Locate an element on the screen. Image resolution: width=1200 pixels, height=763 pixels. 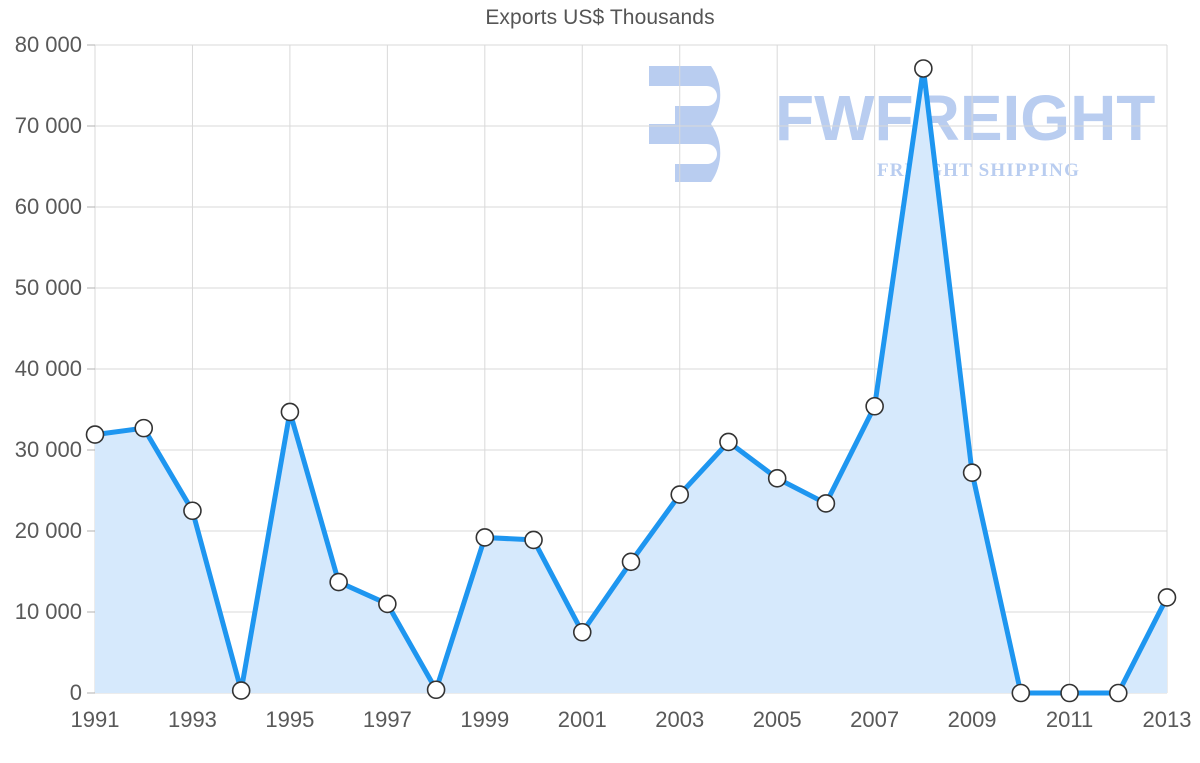
x-axis-tick-label: 2003 is located at coordinates (680, 719).